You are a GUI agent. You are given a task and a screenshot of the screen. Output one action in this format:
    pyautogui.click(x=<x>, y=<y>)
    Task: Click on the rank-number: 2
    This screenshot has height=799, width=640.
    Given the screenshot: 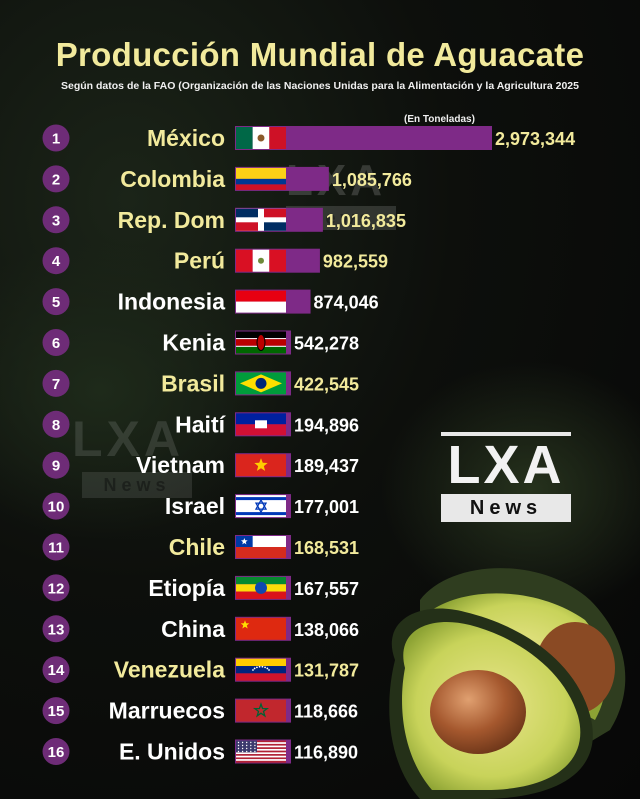 What is the action you would take?
    pyautogui.click(x=56, y=179)
    